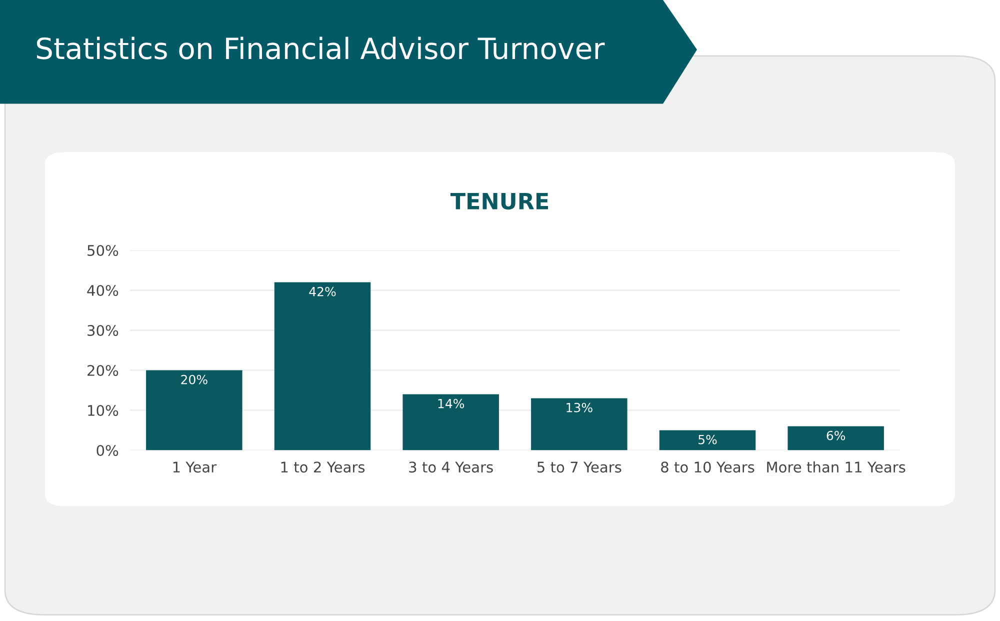  Describe the element at coordinates (451, 467) in the screenshot. I see `x-tick-label: 3 to 4 Years` at that location.